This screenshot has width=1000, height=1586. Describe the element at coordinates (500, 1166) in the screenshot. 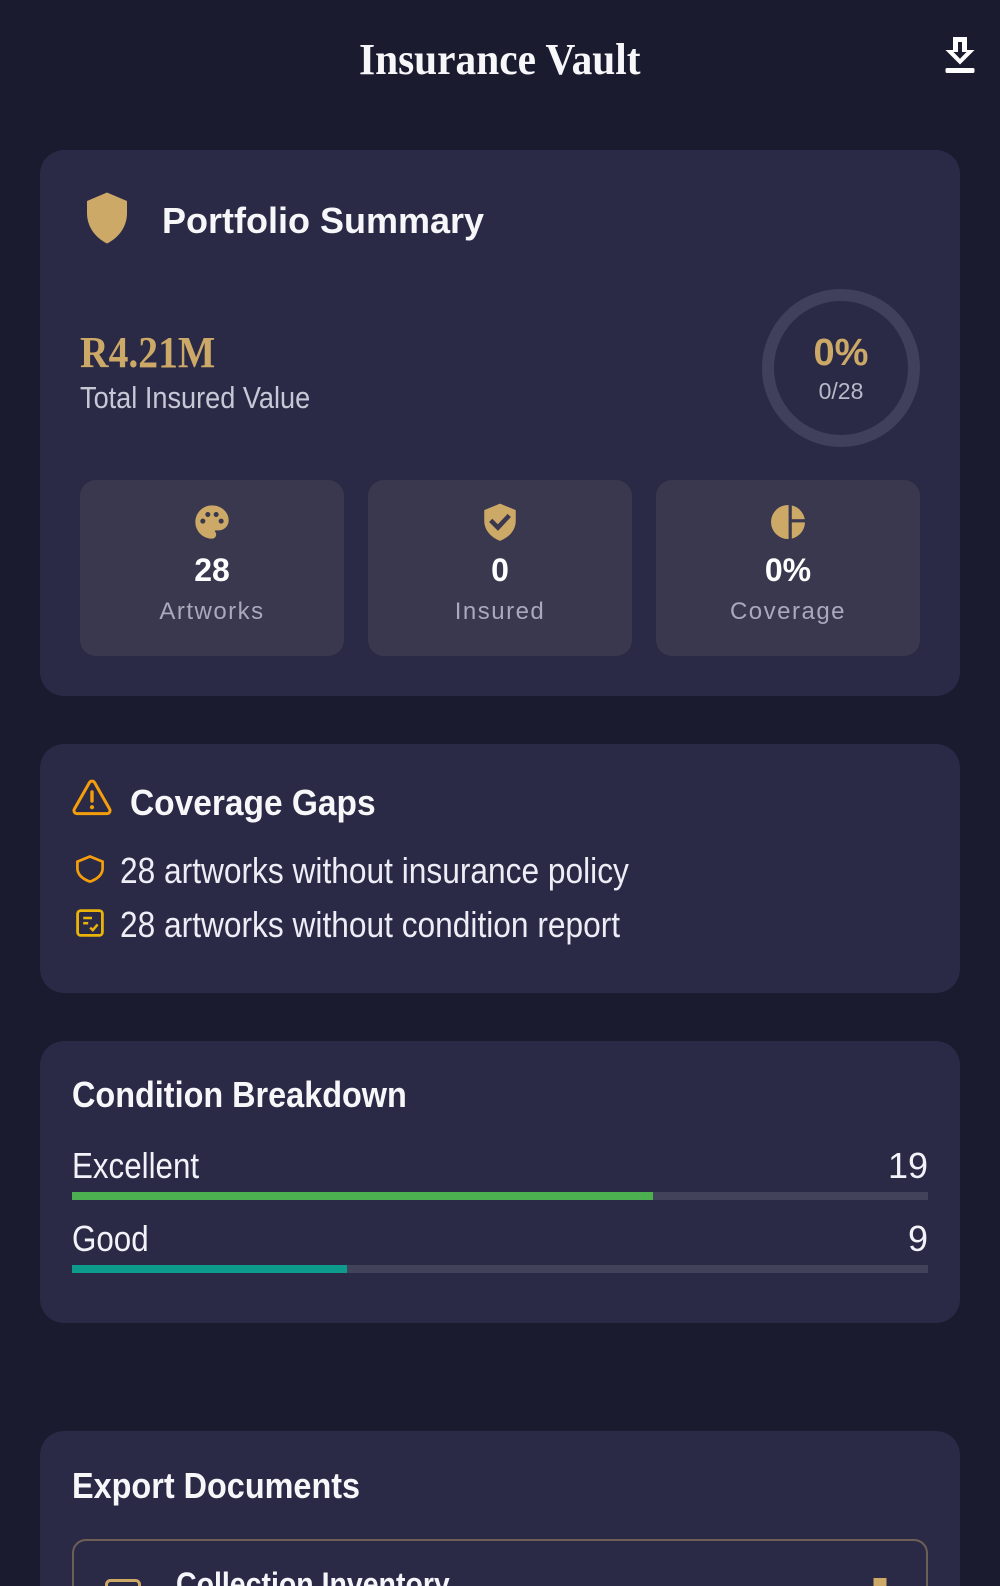

I see `condition-row-labels: Excellent 19` at that location.